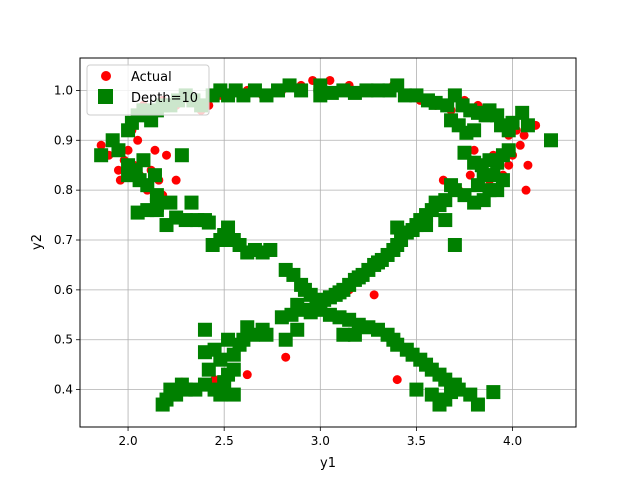  What do you see at coordinates (320, 441) in the screenshot?
I see `x-tick-label: 3.0` at bounding box center [320, 441].